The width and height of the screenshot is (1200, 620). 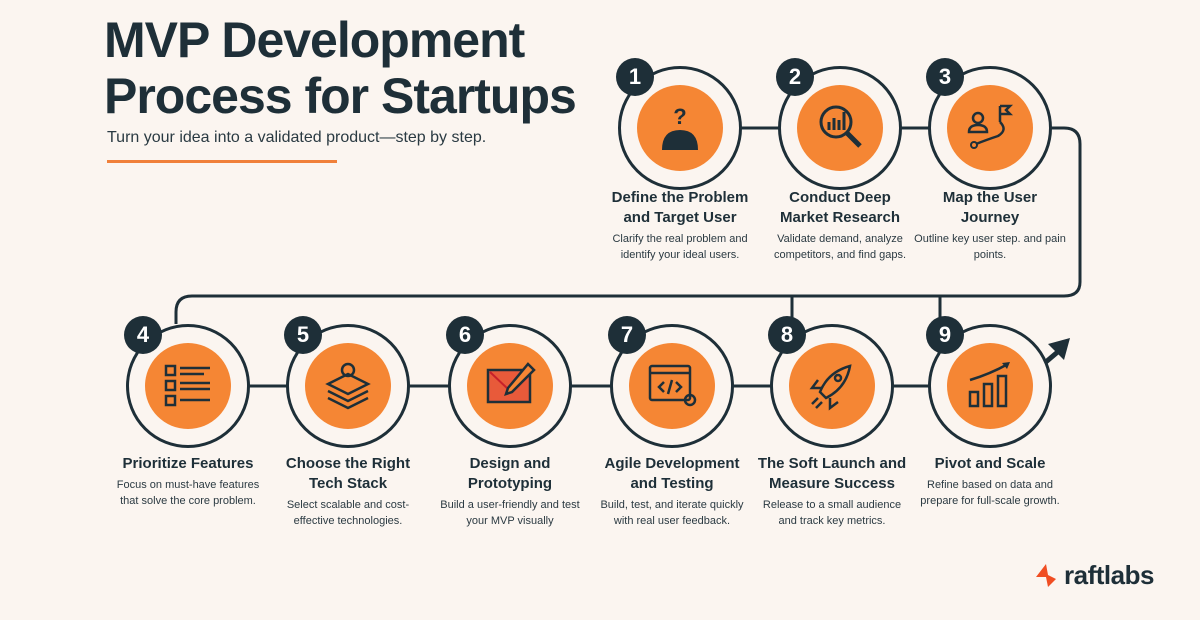 I want to click on step-title: Agile Development and Testing, so click(x=672, y=473).